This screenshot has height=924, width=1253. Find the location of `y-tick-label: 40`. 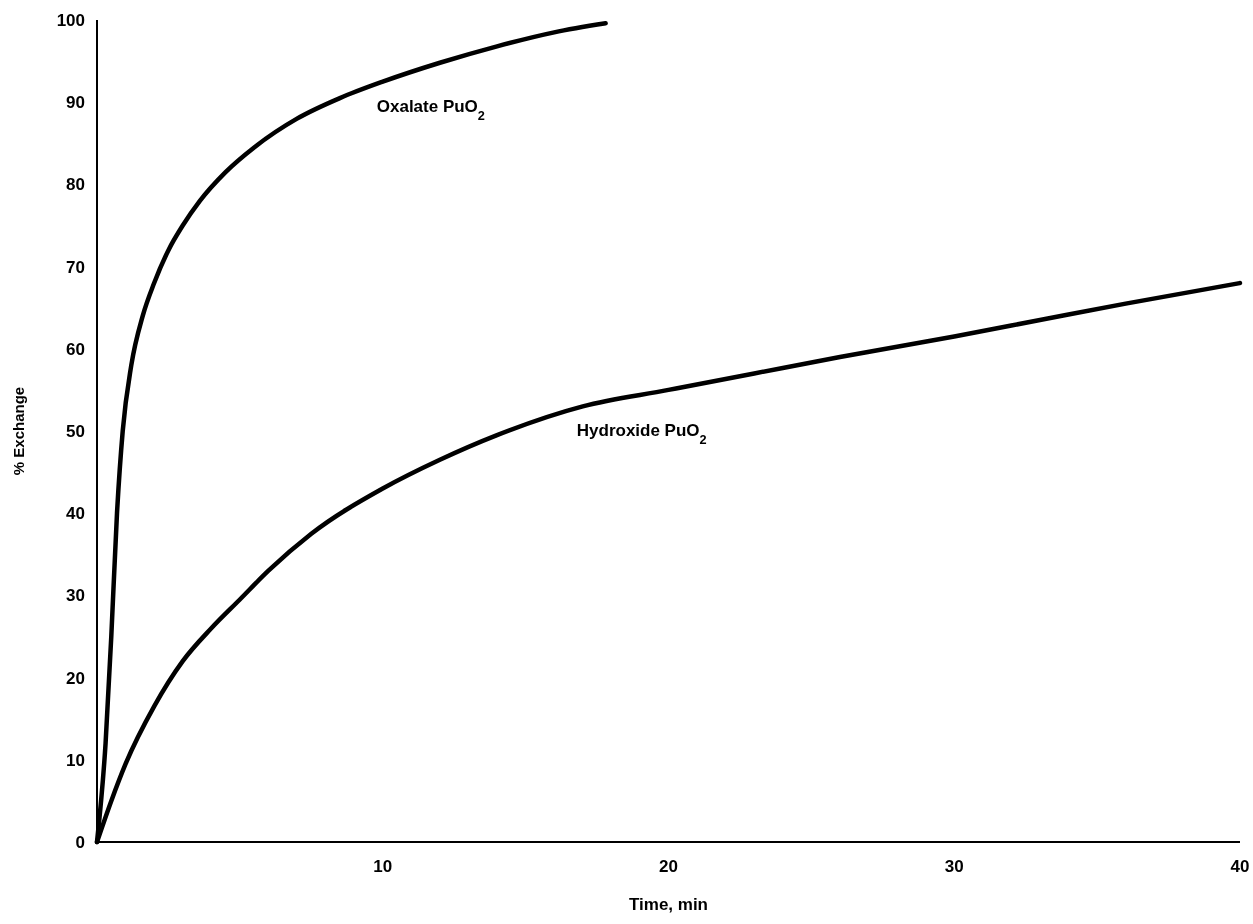

y-tick-label: 40 is located at coordinates (75, 514).